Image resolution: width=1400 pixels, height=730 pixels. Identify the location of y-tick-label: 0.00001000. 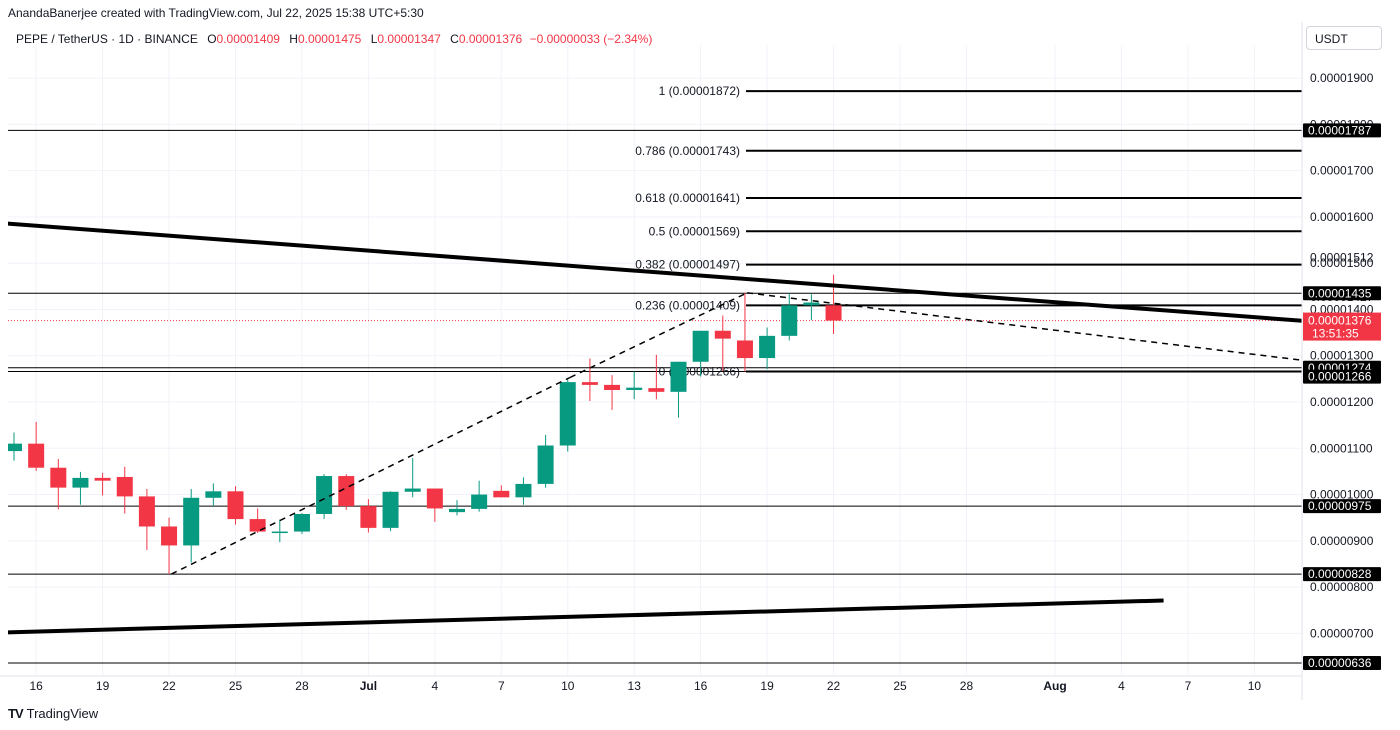
(1342, 495).